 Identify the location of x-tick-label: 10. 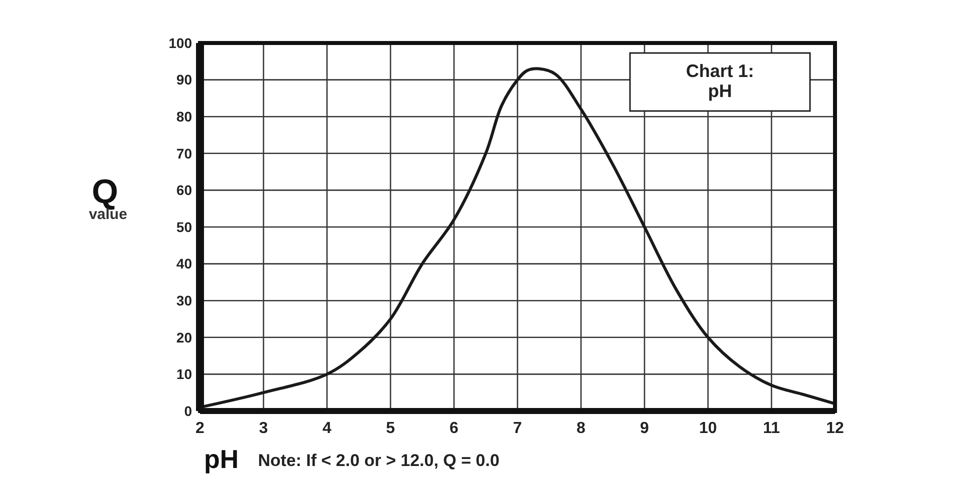
(708, 428).